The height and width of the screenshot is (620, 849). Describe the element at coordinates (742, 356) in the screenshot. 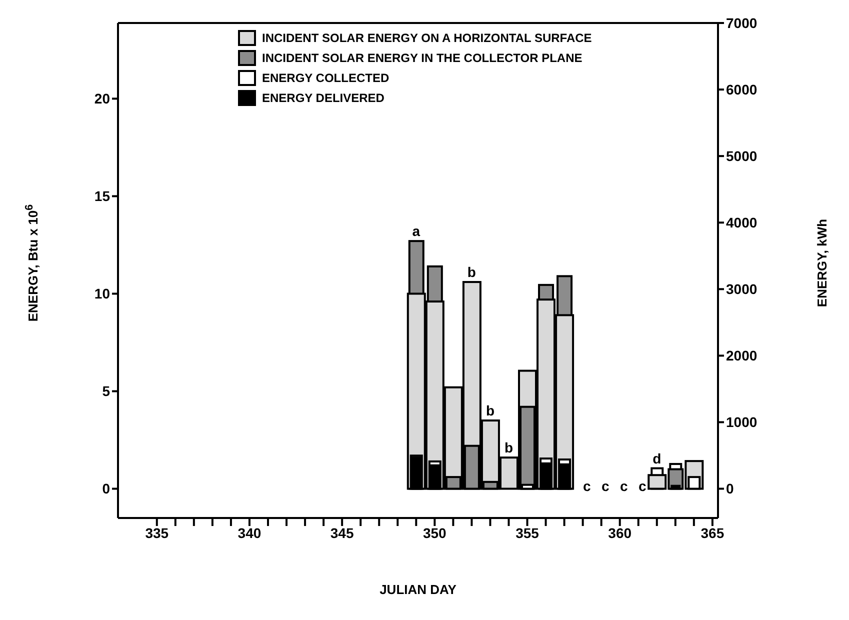

I see `y2-tick-label: 2000` at that location.